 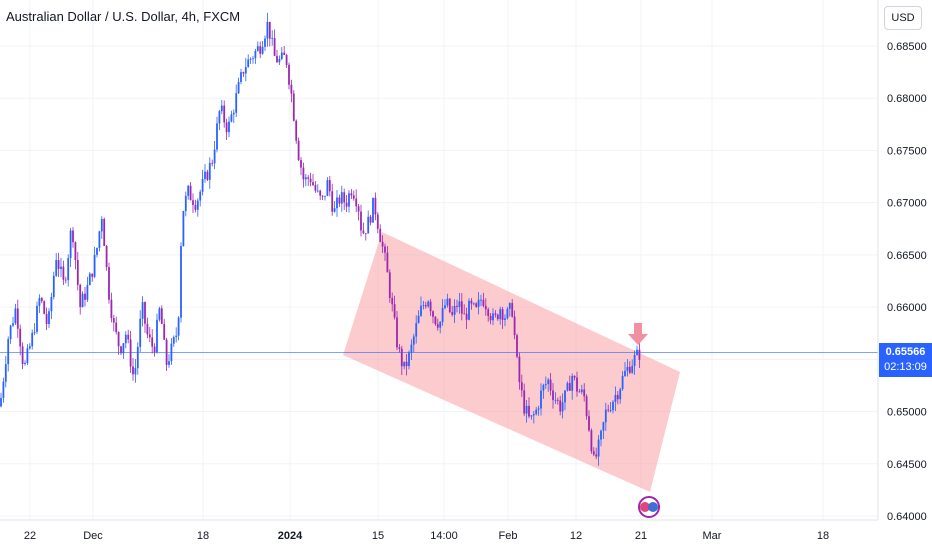 What do you see at coordinates (823, 536) in the screenshot?
I see `time-tick-label: 18` at bounding box center [823, 536].